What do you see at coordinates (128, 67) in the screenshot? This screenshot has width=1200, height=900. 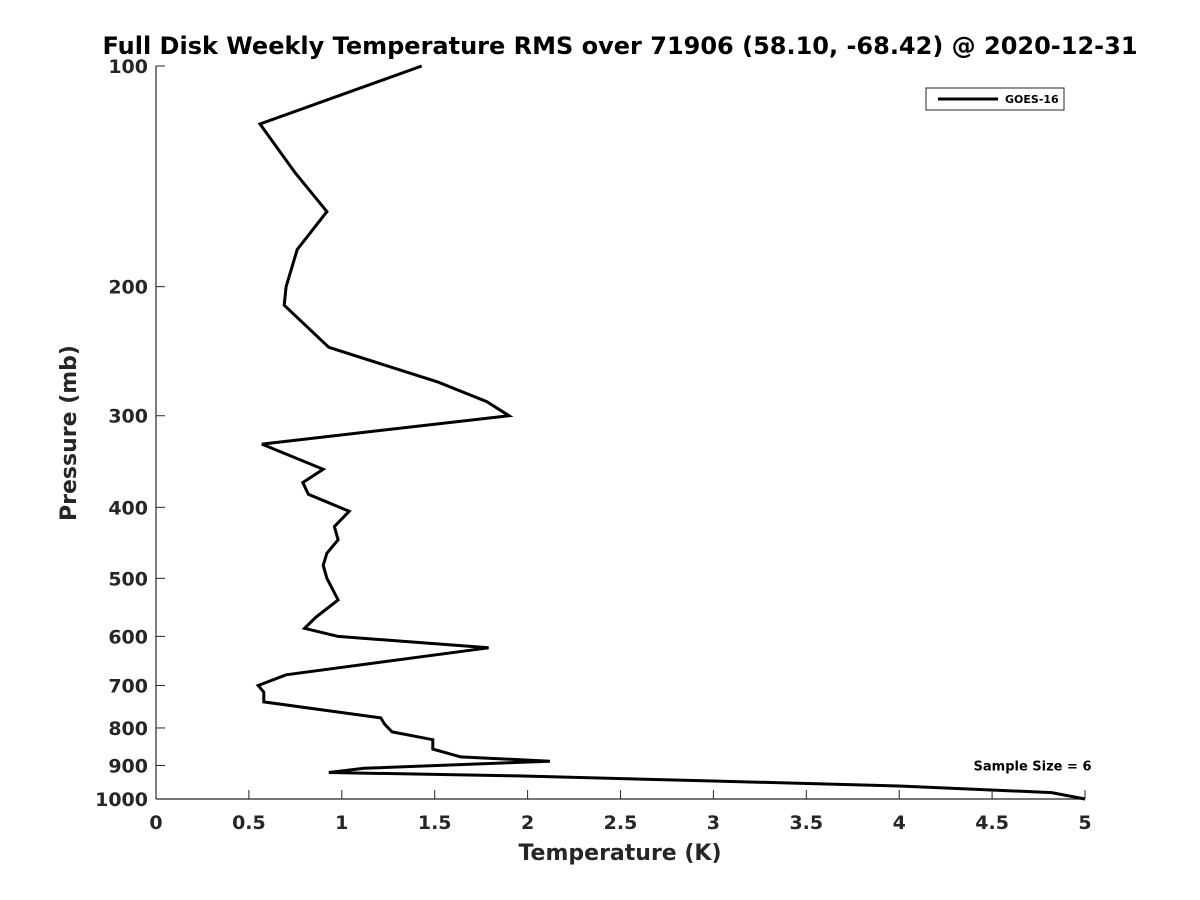 I see `y-tick-label: 100` at bounding box center [128, 67].